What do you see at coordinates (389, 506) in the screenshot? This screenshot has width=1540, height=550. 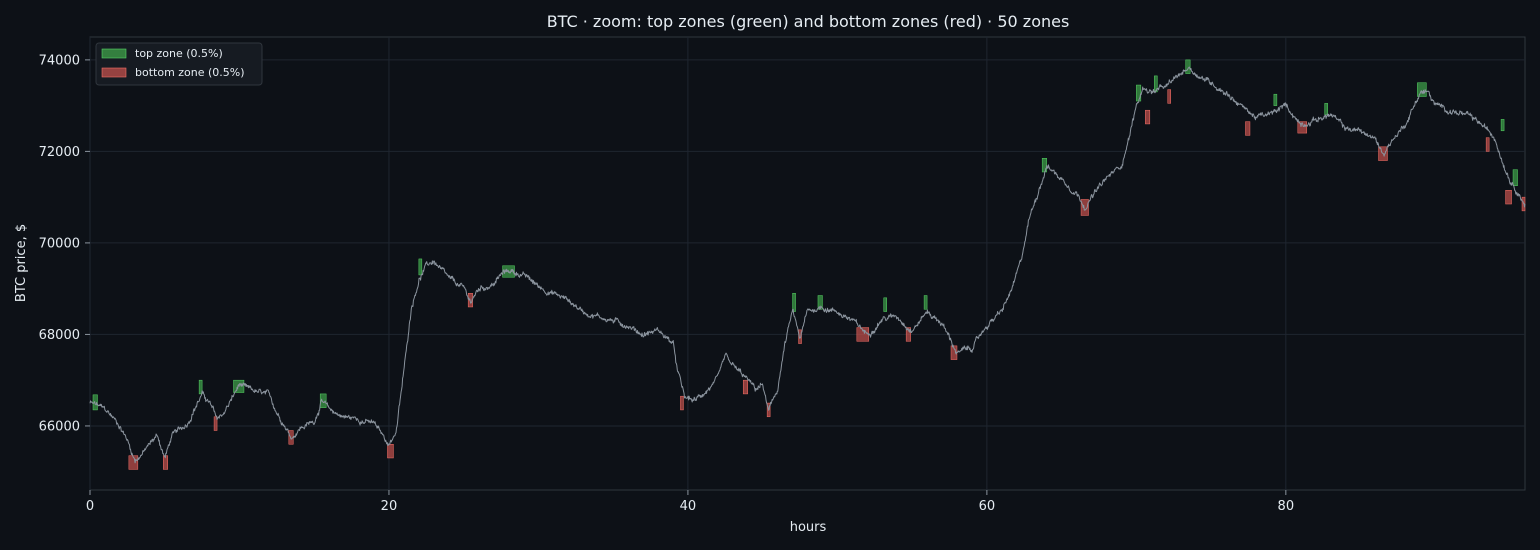 I see `x-tick-label: 20` at bounding box center [389, 506].